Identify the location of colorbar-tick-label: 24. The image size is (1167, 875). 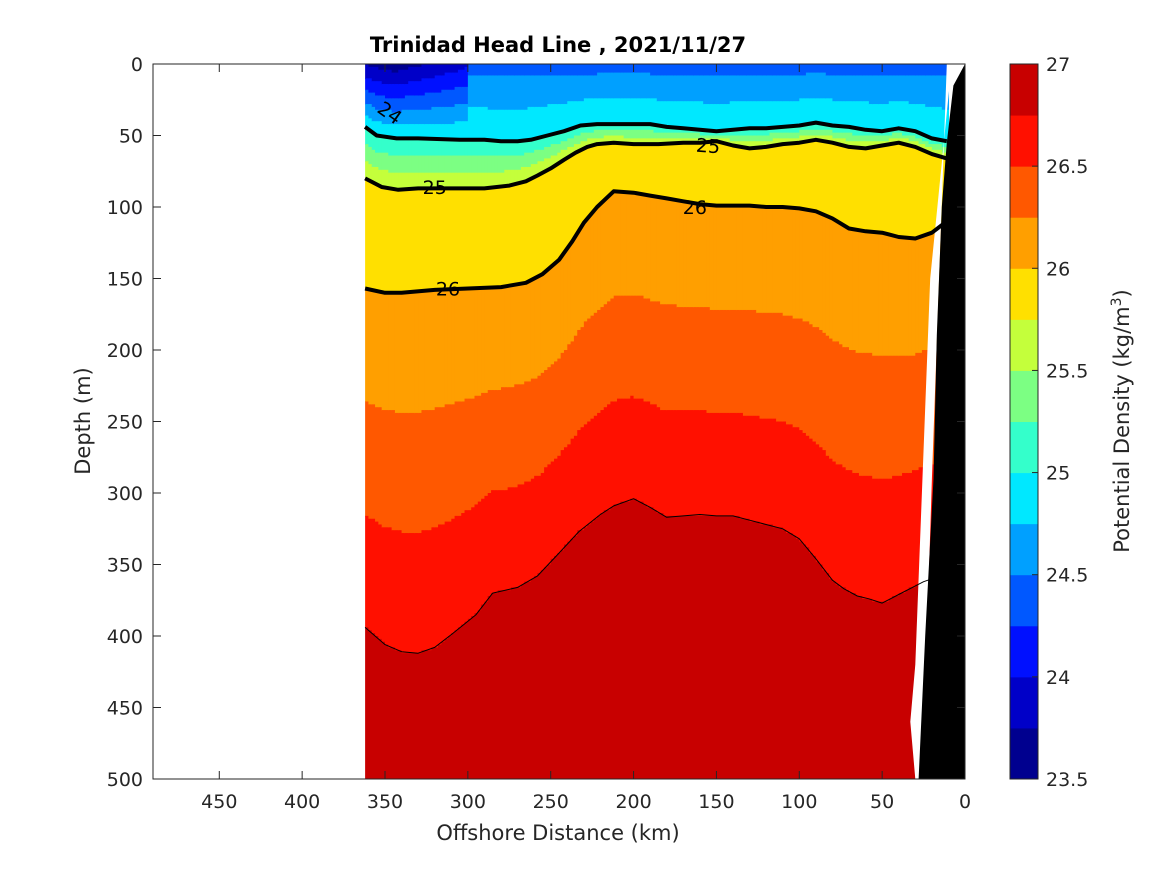
(1058, 678).